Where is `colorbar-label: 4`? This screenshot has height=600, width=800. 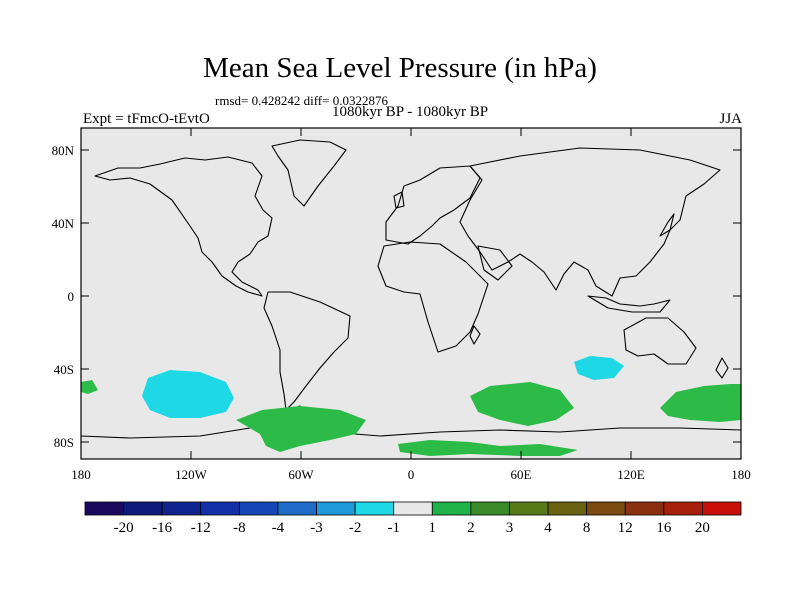 colorbar-label: 4 is located at coordinates (548, 528).